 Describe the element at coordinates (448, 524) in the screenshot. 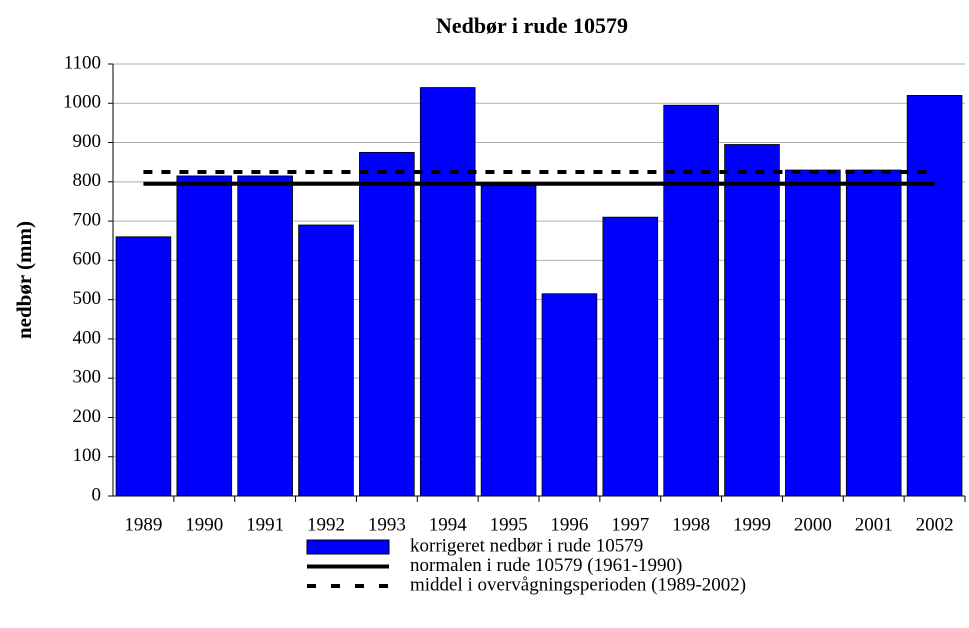

I see `x-tick-label: 1994` at that location.